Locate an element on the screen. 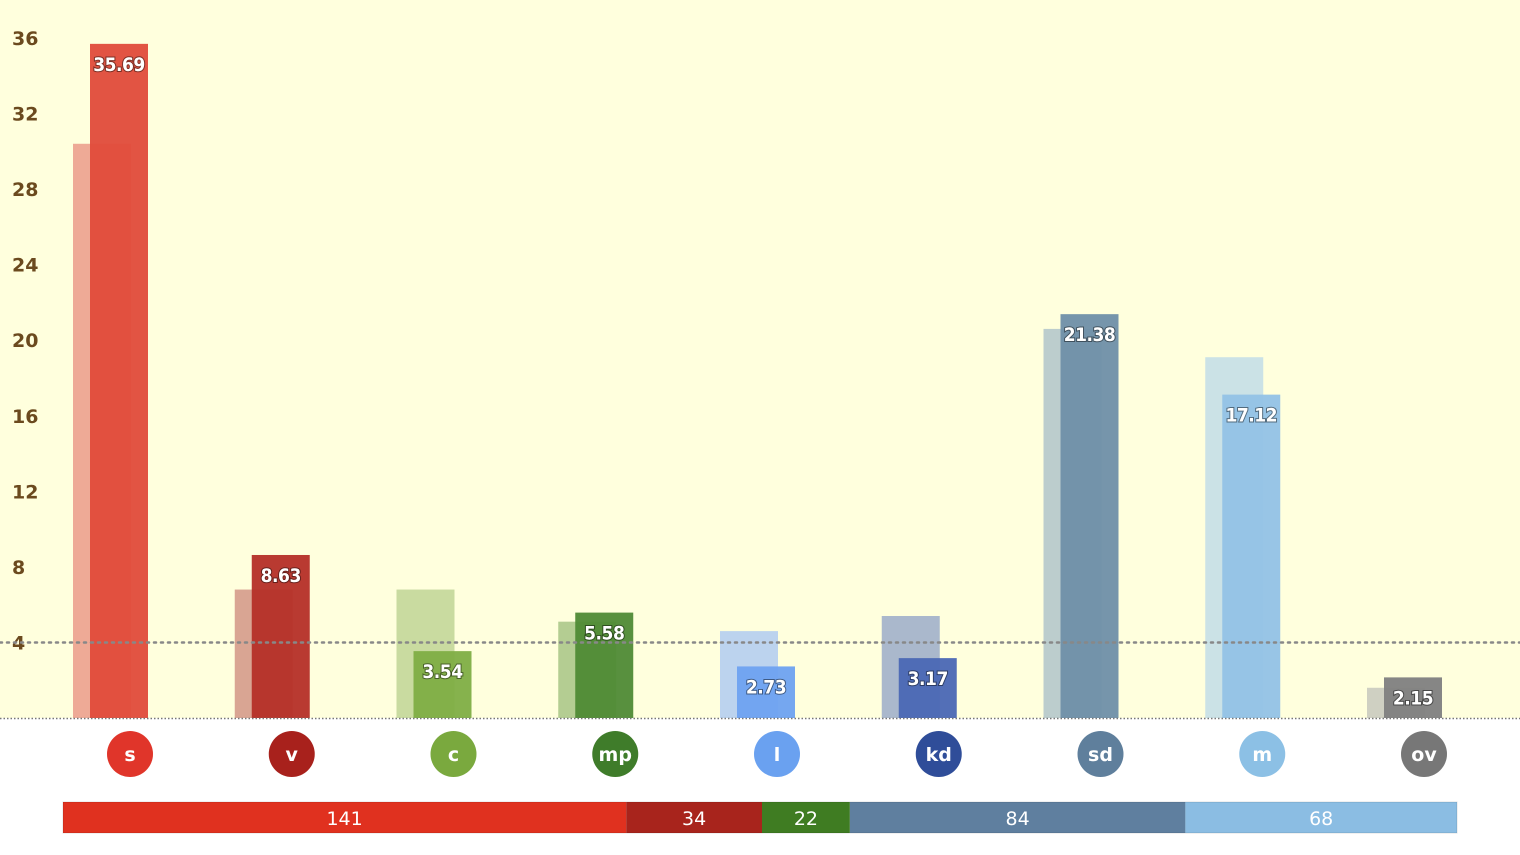 The width and height of the screenshot is (1520, 855). y-tick-label: 8 is located at coordinates (18, 568).